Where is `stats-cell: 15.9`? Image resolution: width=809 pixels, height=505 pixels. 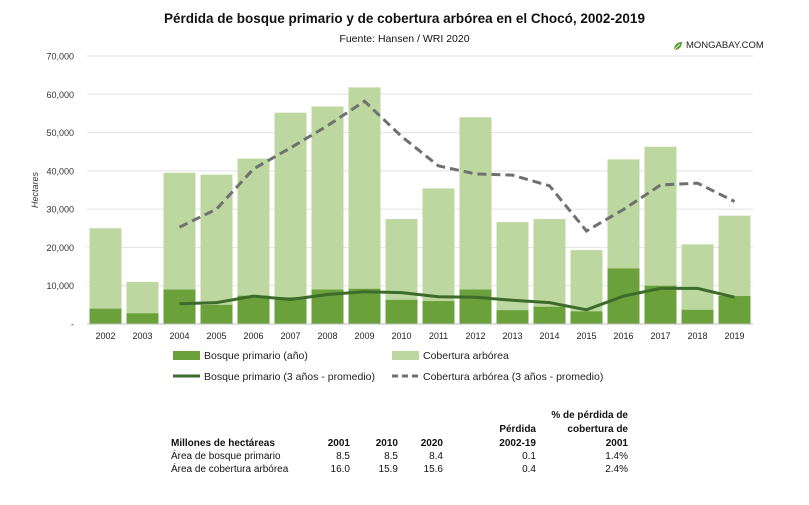 stats-cell: 15.9 is located at coordinates (388, 469).